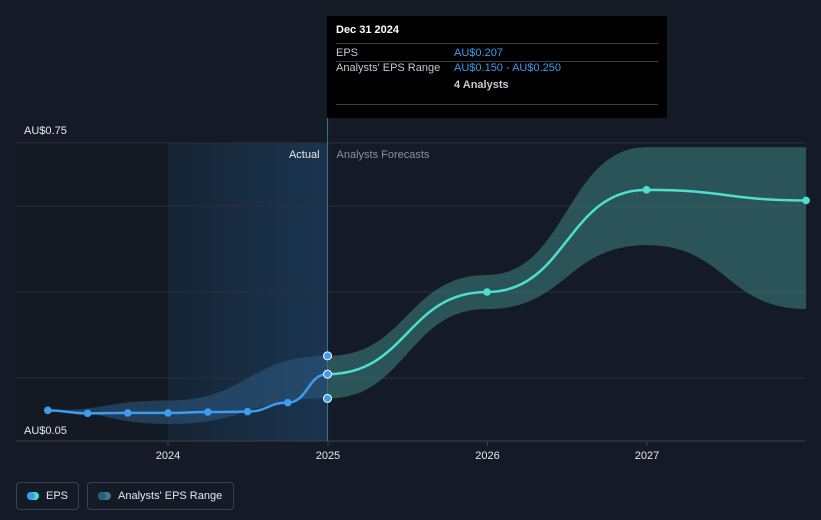 The width and height of the screenshot is (821, 520). What do you see at coordinates (478, 52) in the screenshot?
I see `tooltip-eps-value: AU$0.207` at bounding box center [478, 52].